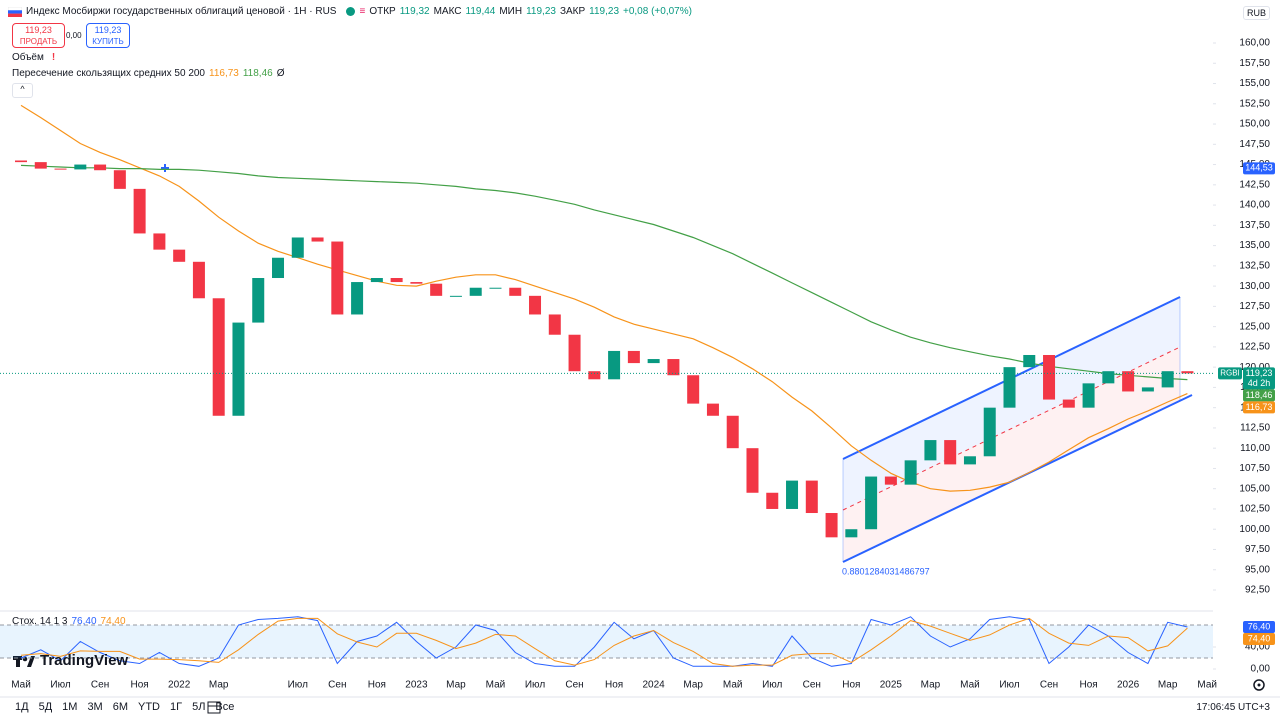  Describe the element at coordinates (120, 707) in the screenshot. I see `range-button: 6М` at that location.